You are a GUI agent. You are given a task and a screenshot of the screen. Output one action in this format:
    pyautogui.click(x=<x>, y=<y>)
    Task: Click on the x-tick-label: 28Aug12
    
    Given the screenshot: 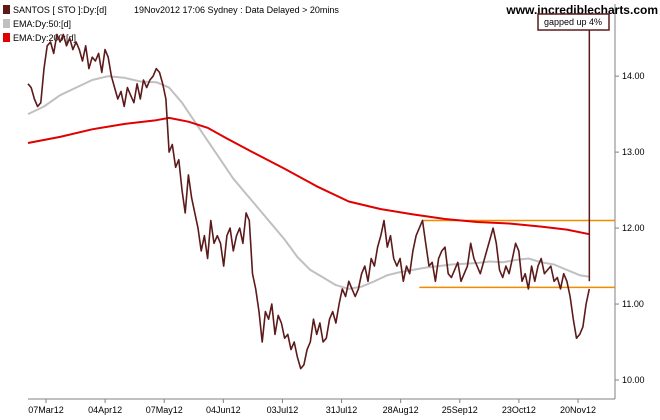 What is the action you would take?
    pyautogui.click(x=401, y=410)
    